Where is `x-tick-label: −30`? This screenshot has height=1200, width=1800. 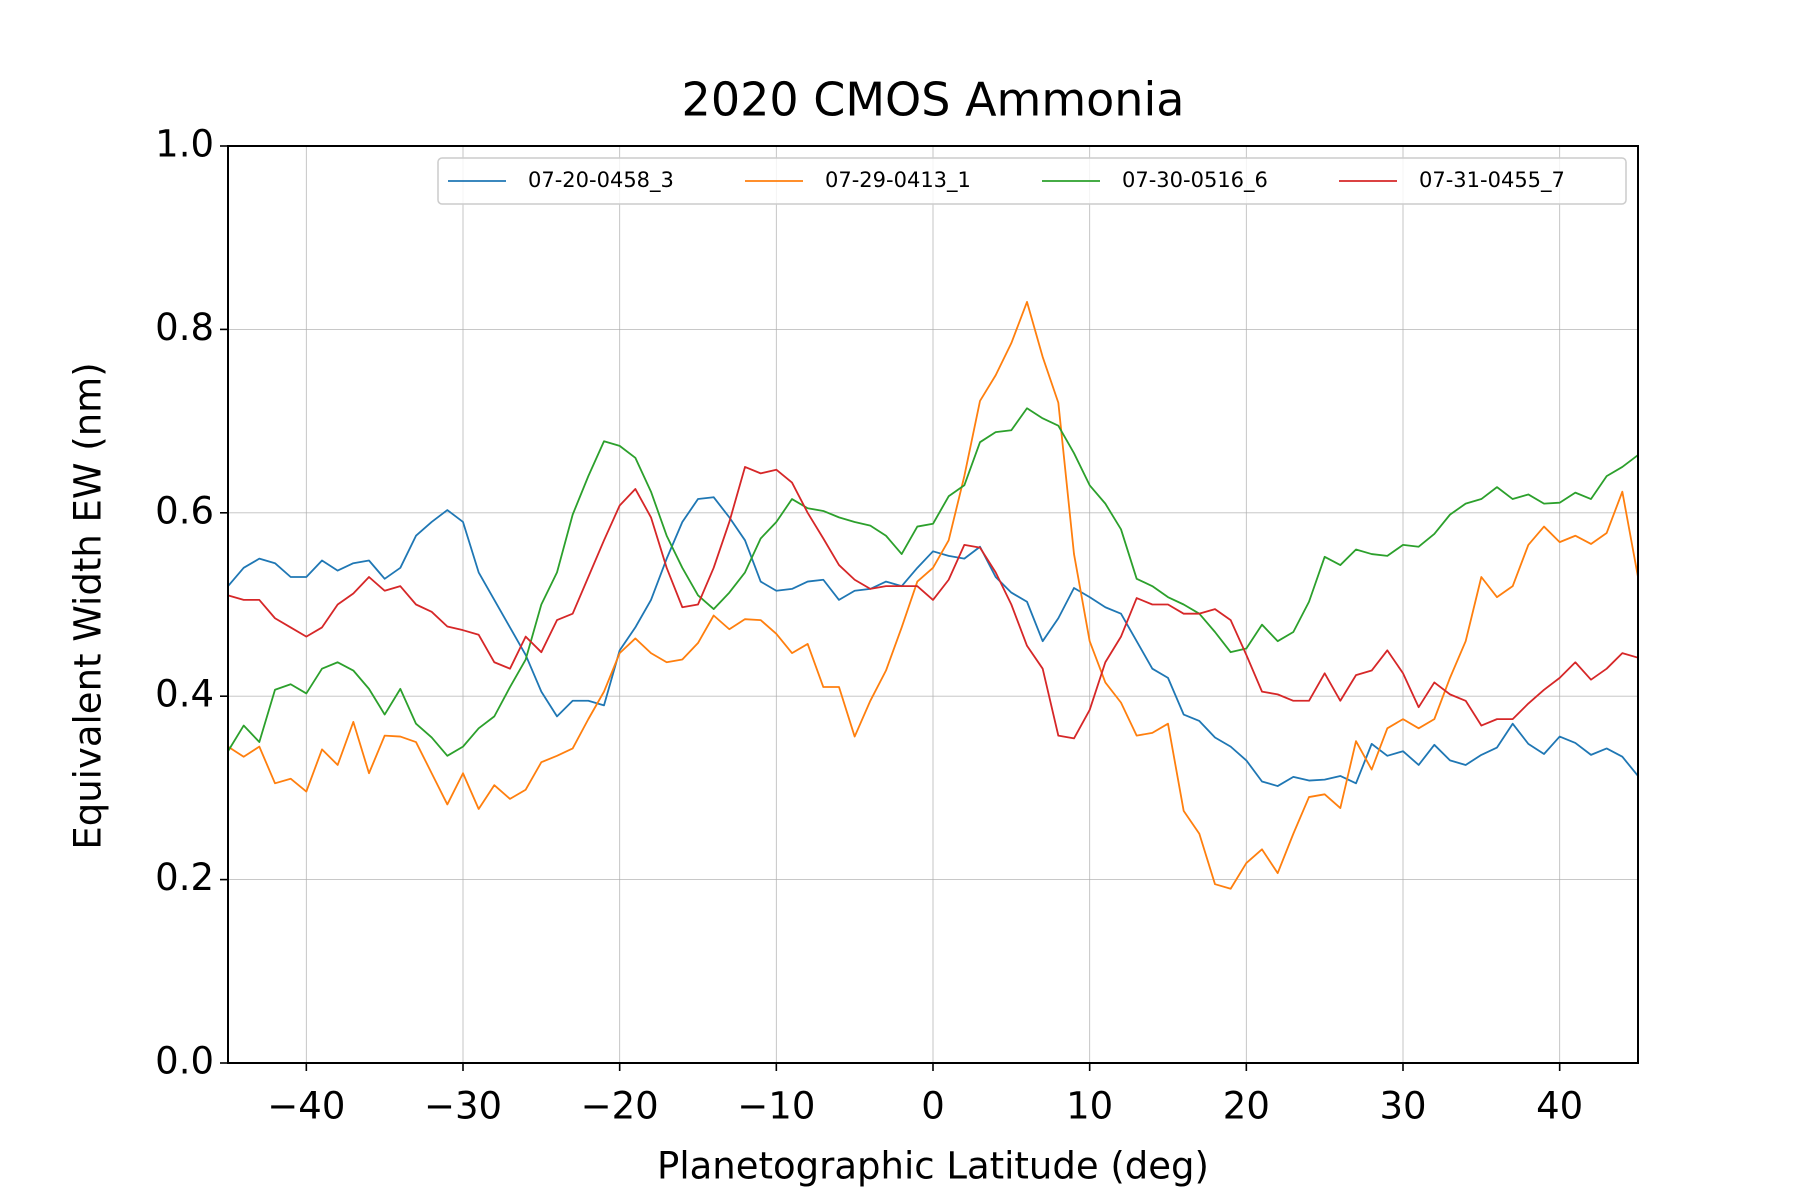
x-tick-label: −30 is located at coordinates (463, 1106).